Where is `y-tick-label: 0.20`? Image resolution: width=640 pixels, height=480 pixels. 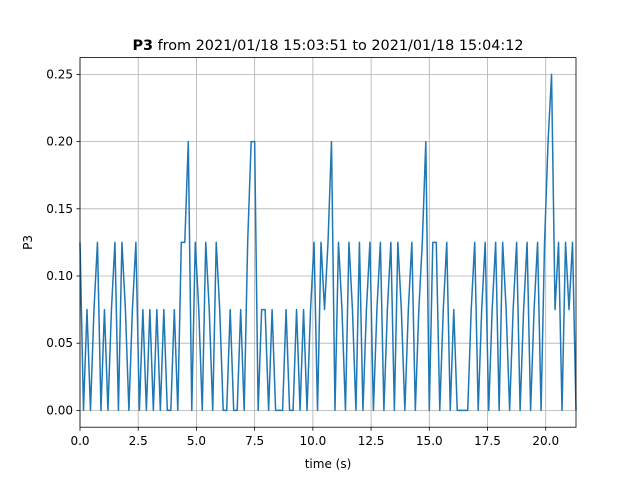 y-tick-label: 0.20 is located at coordinates (59, 142).